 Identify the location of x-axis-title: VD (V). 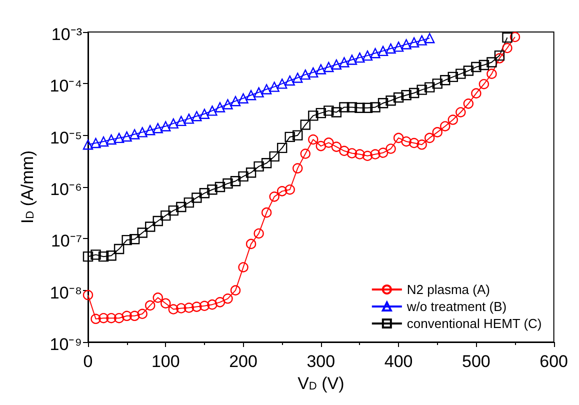
(321, 383).